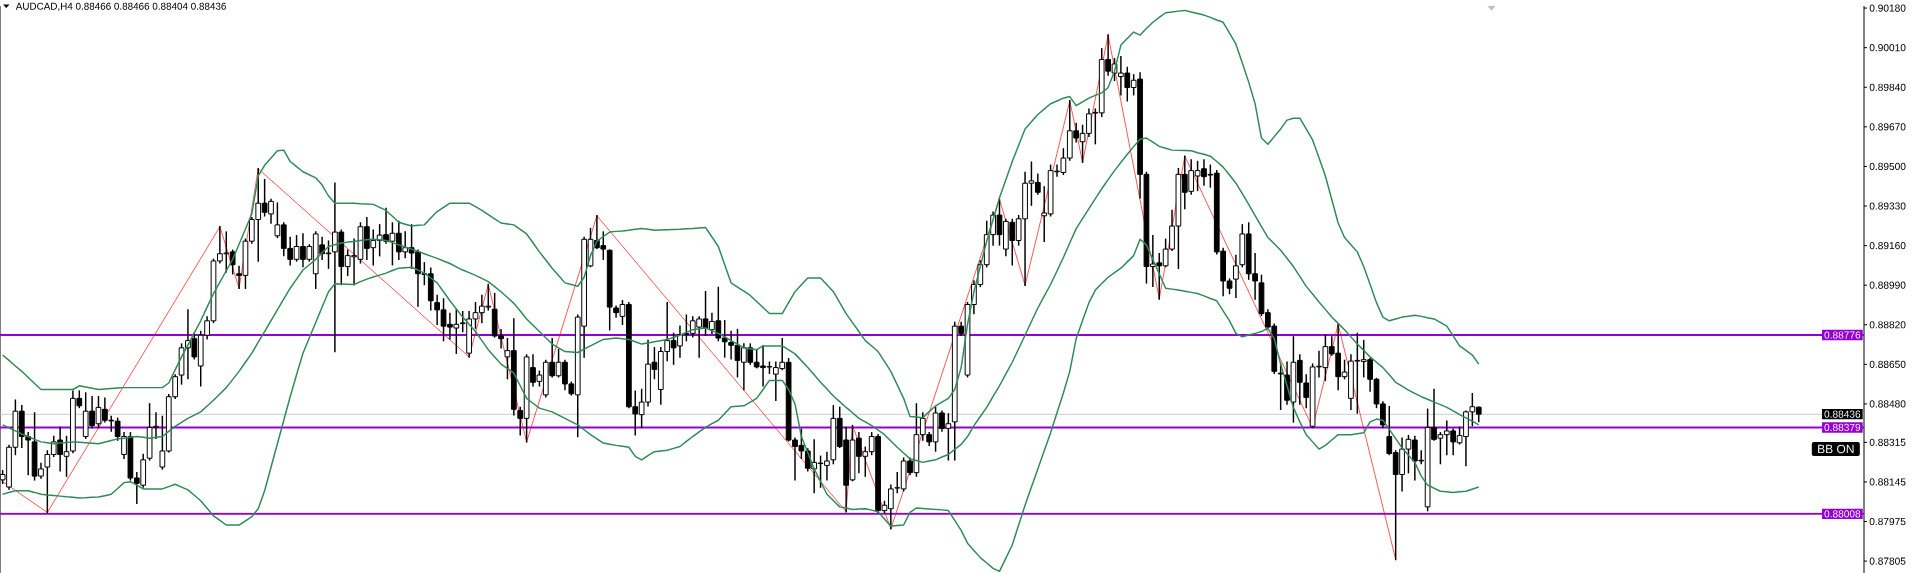 The image size is (1915, 573). Describe the element at coordinates (1842, 414) in the screenshot. I see `ref-line-label: 0.88436` at that location.